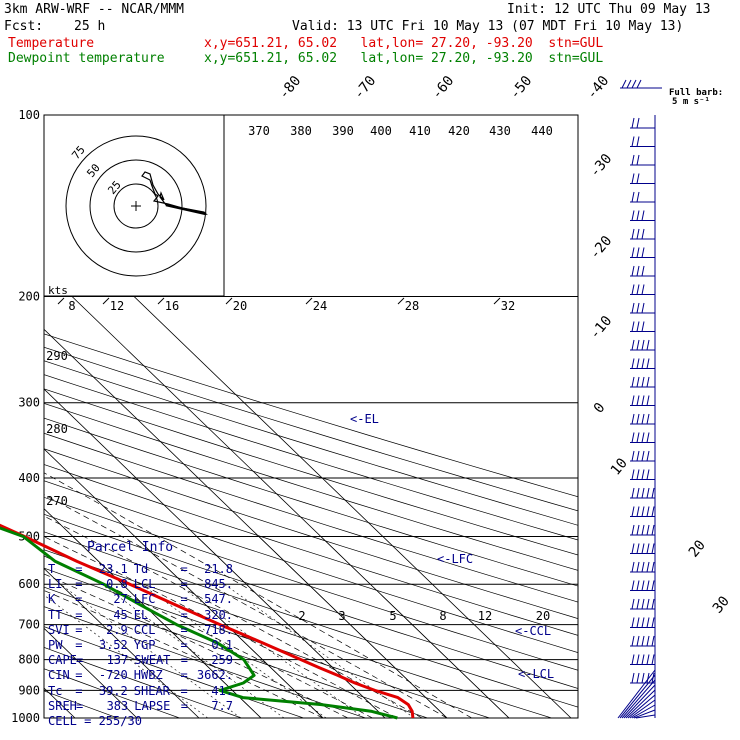  Describe the element at coordinates (90, 26) in the screenshot. I see `fcst-value: 25 h` at that location.